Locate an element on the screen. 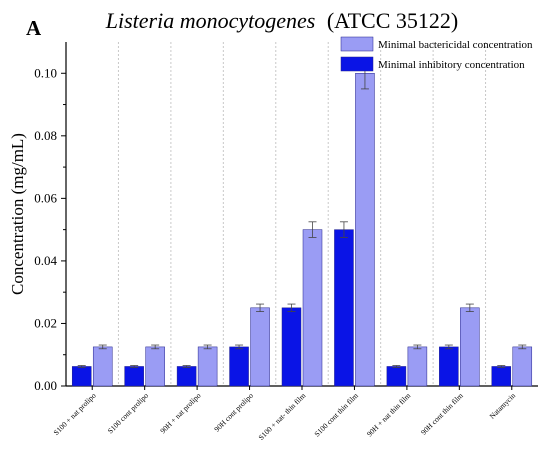 The image size is (550, 455). x-tick-label: S100 cont thin film is located at coordinates (336, 415).